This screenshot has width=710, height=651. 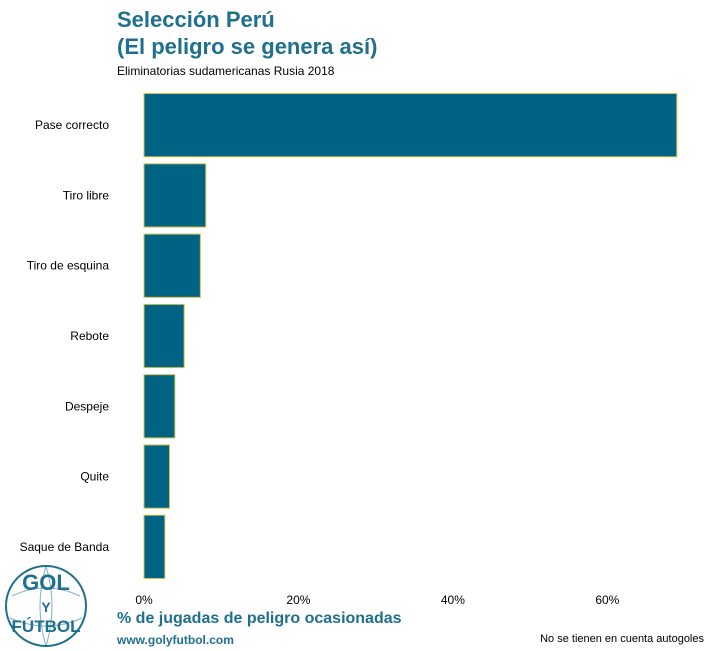 What do you see at coordinates (226, 71) in the screenshot?
I see `chart-subtitle: Eliminatorias sudamericanas Rusia 2018` at bounding box center [226, 71].